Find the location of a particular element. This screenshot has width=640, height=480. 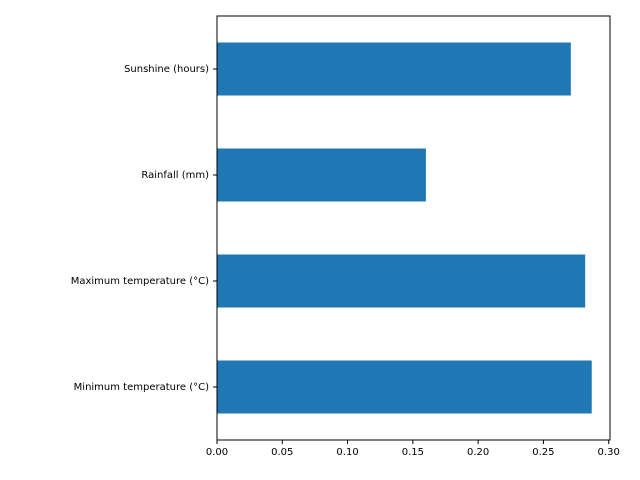

y-tick-label: Sunshine (hours) is located at coordinates (166, 69).